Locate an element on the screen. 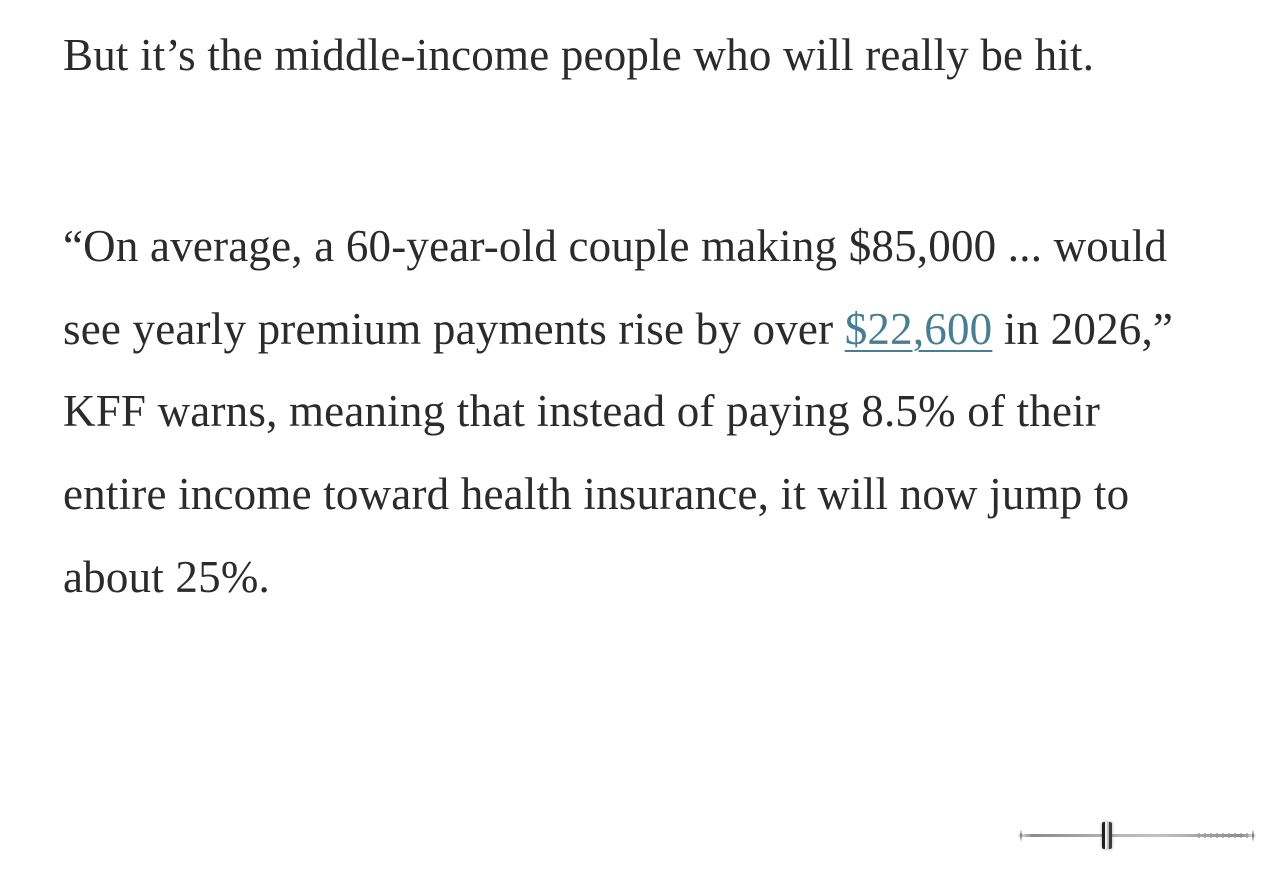  video-scrubber is located at coordinates (1137, 835).